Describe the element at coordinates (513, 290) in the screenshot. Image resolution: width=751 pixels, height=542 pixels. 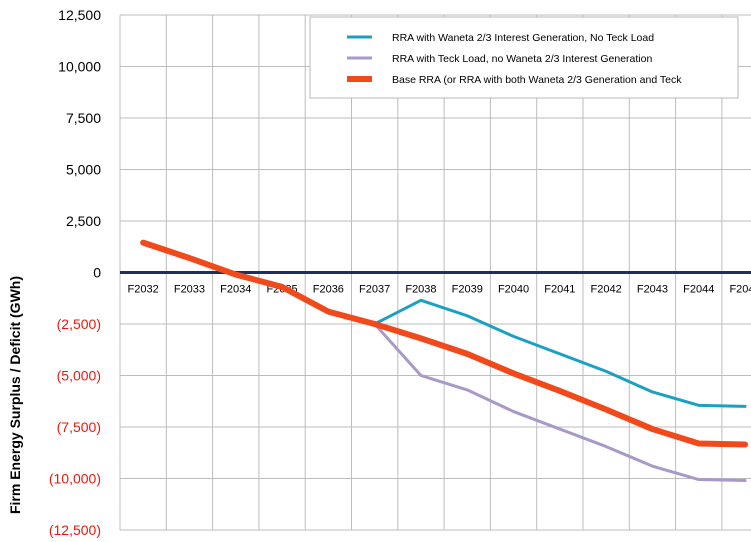
I see `x-tick-label: F2040` at that location.